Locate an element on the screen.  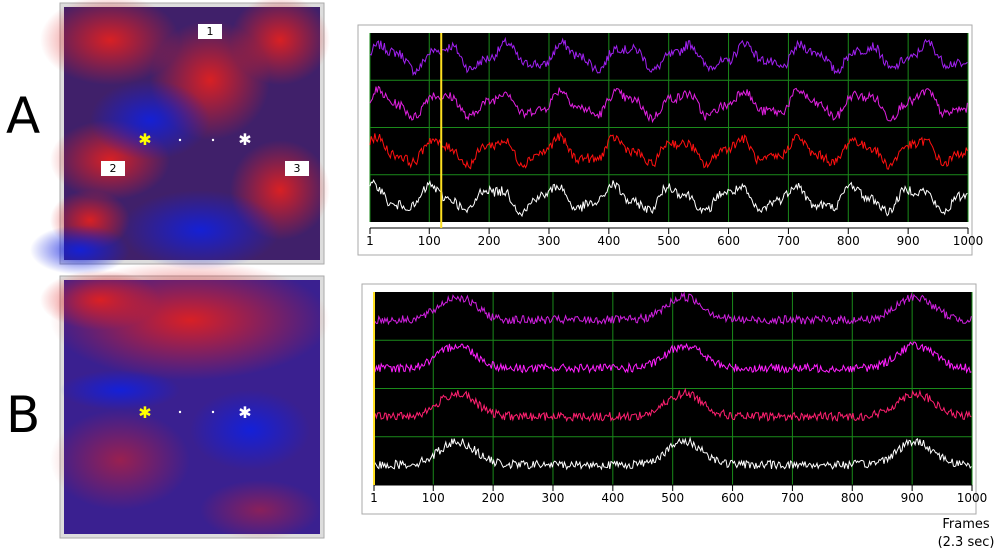
x-axis-title: Frames is located at coordinates (966, 524).